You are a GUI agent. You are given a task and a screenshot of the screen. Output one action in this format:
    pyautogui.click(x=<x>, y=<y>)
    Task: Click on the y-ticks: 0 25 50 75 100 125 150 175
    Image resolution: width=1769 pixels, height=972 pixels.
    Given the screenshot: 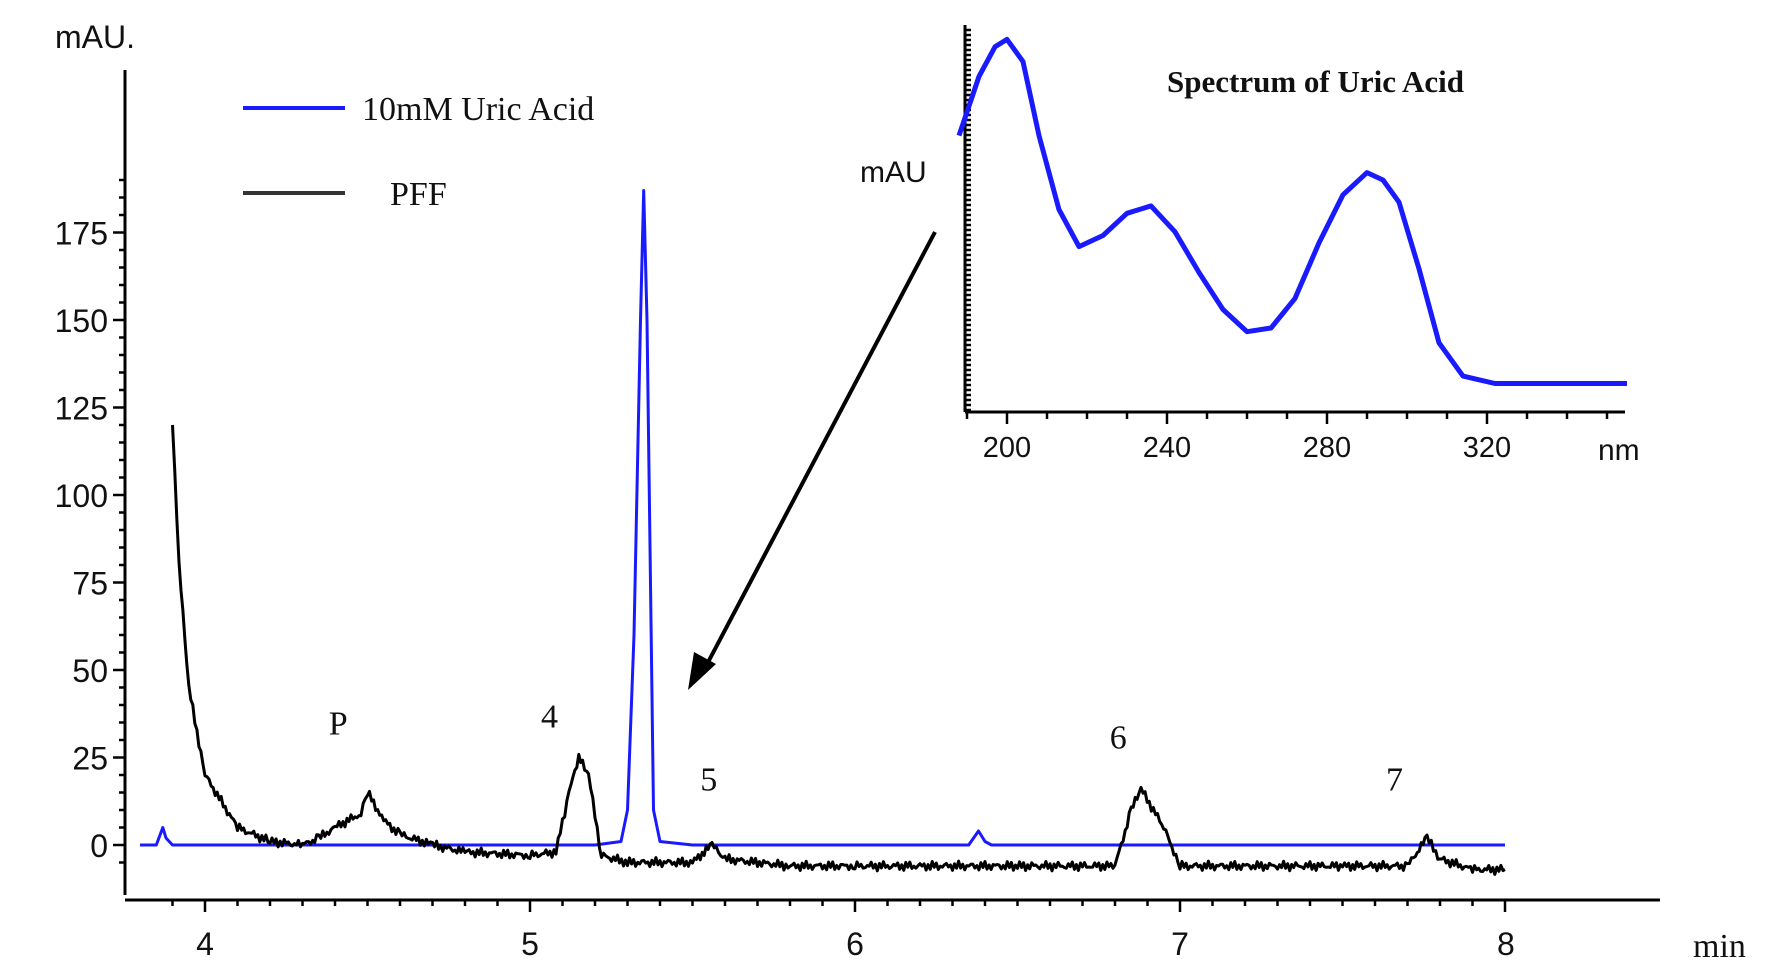 What is the action you would take?
    pyautogui.click(x=90, y=521)
    